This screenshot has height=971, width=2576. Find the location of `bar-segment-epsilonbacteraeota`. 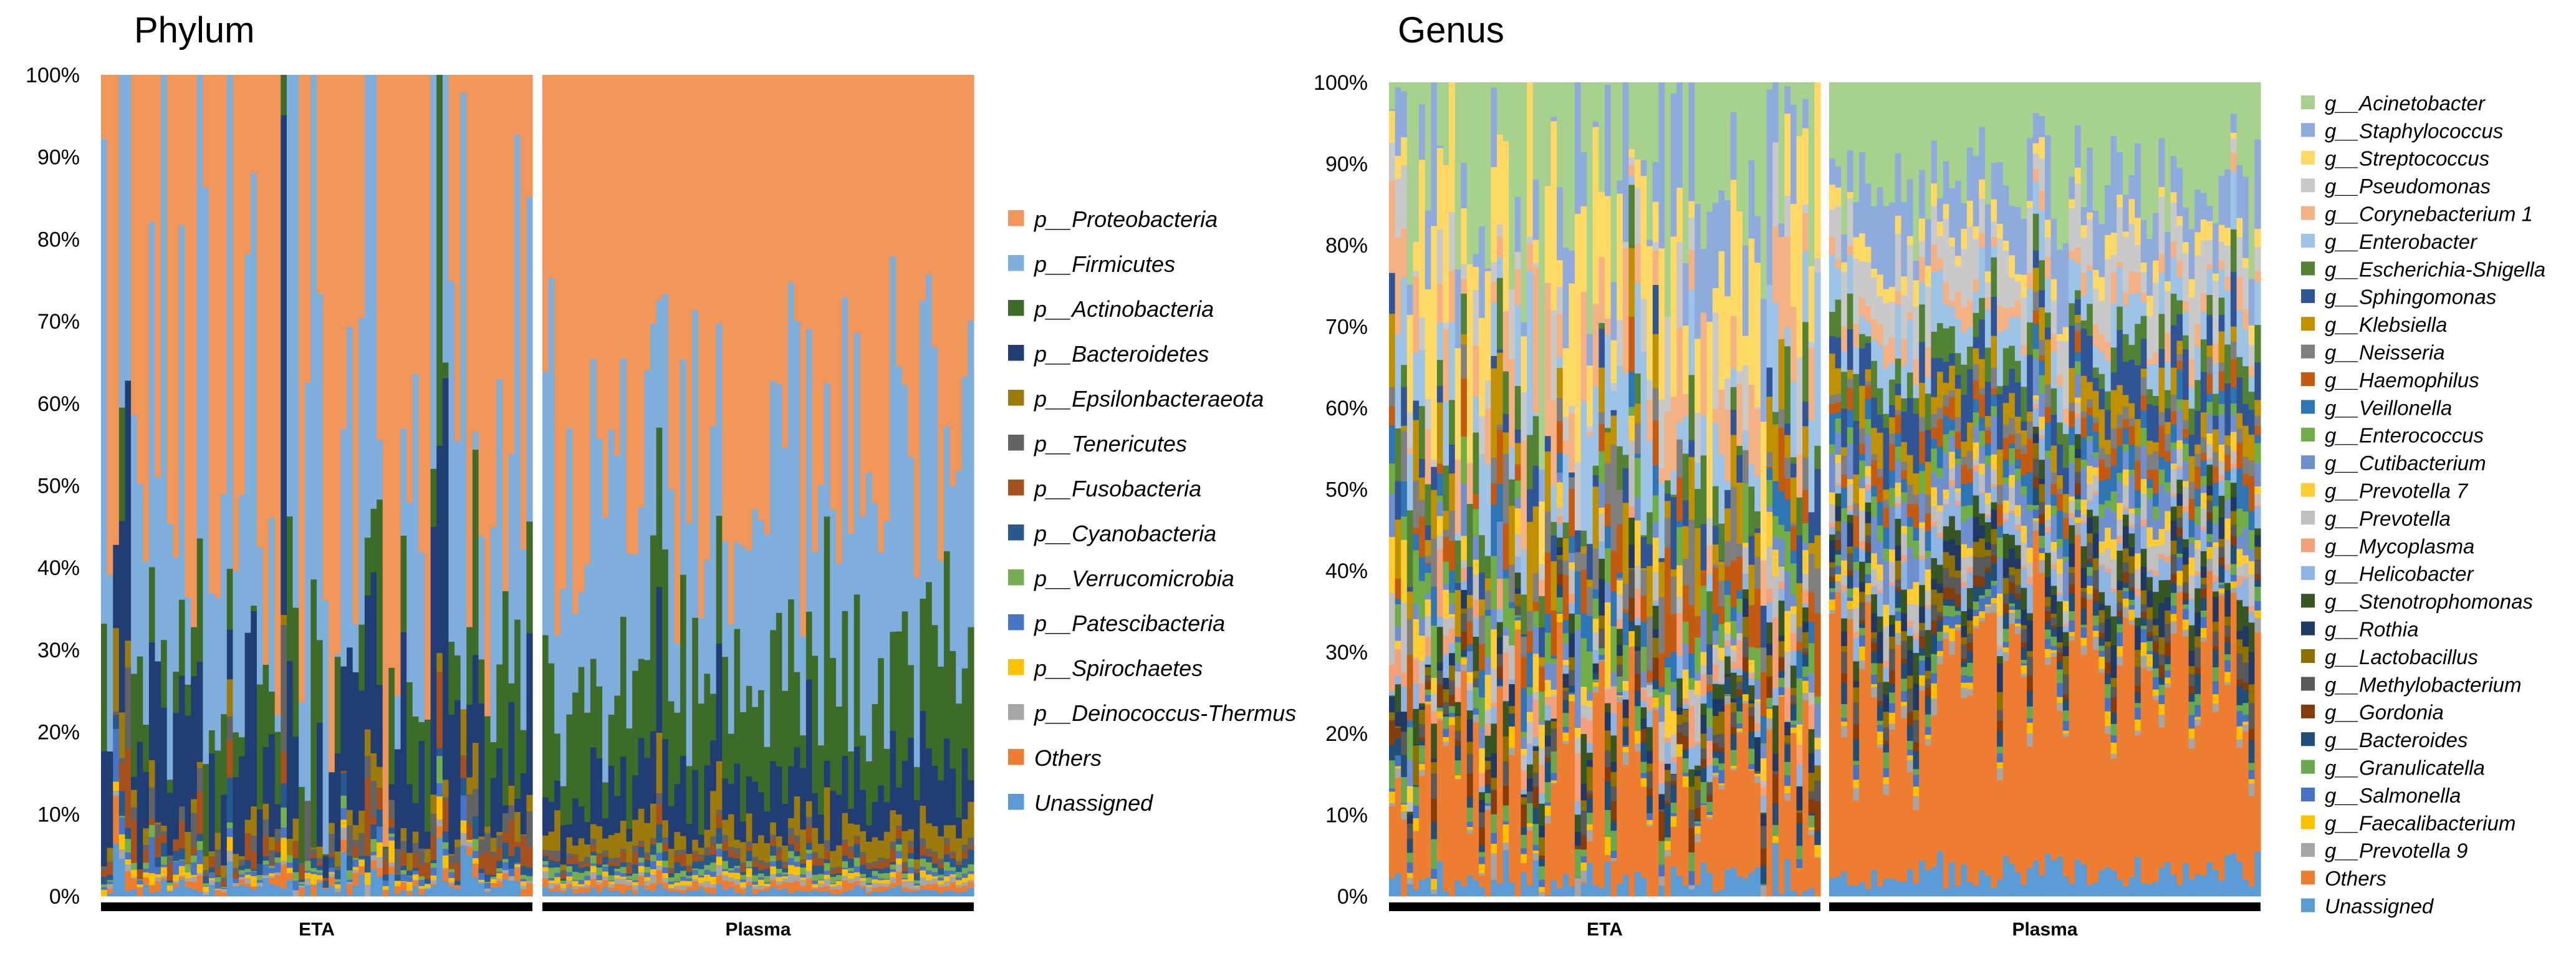

bar-segment-epsilonbacteraeota is located at coordinates (403, 835).